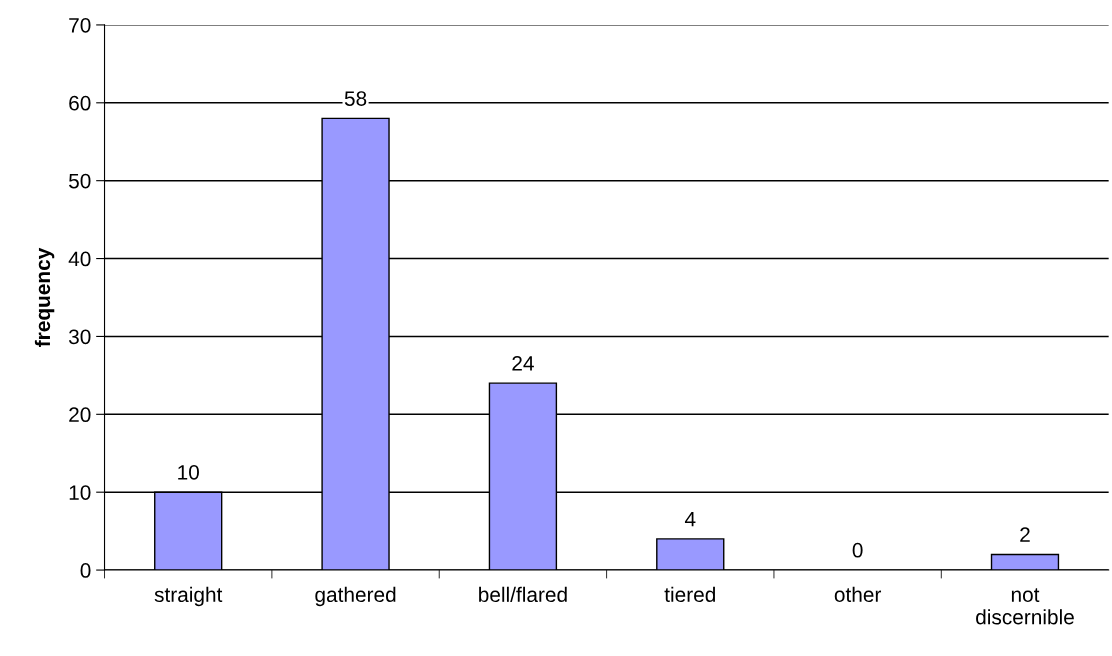 This screenshot has height=656, width=1112. What do you see at coordinates (80, 181) in the screenshot?
I see `y-tick-label: 50` at bounding box center [80, 181].